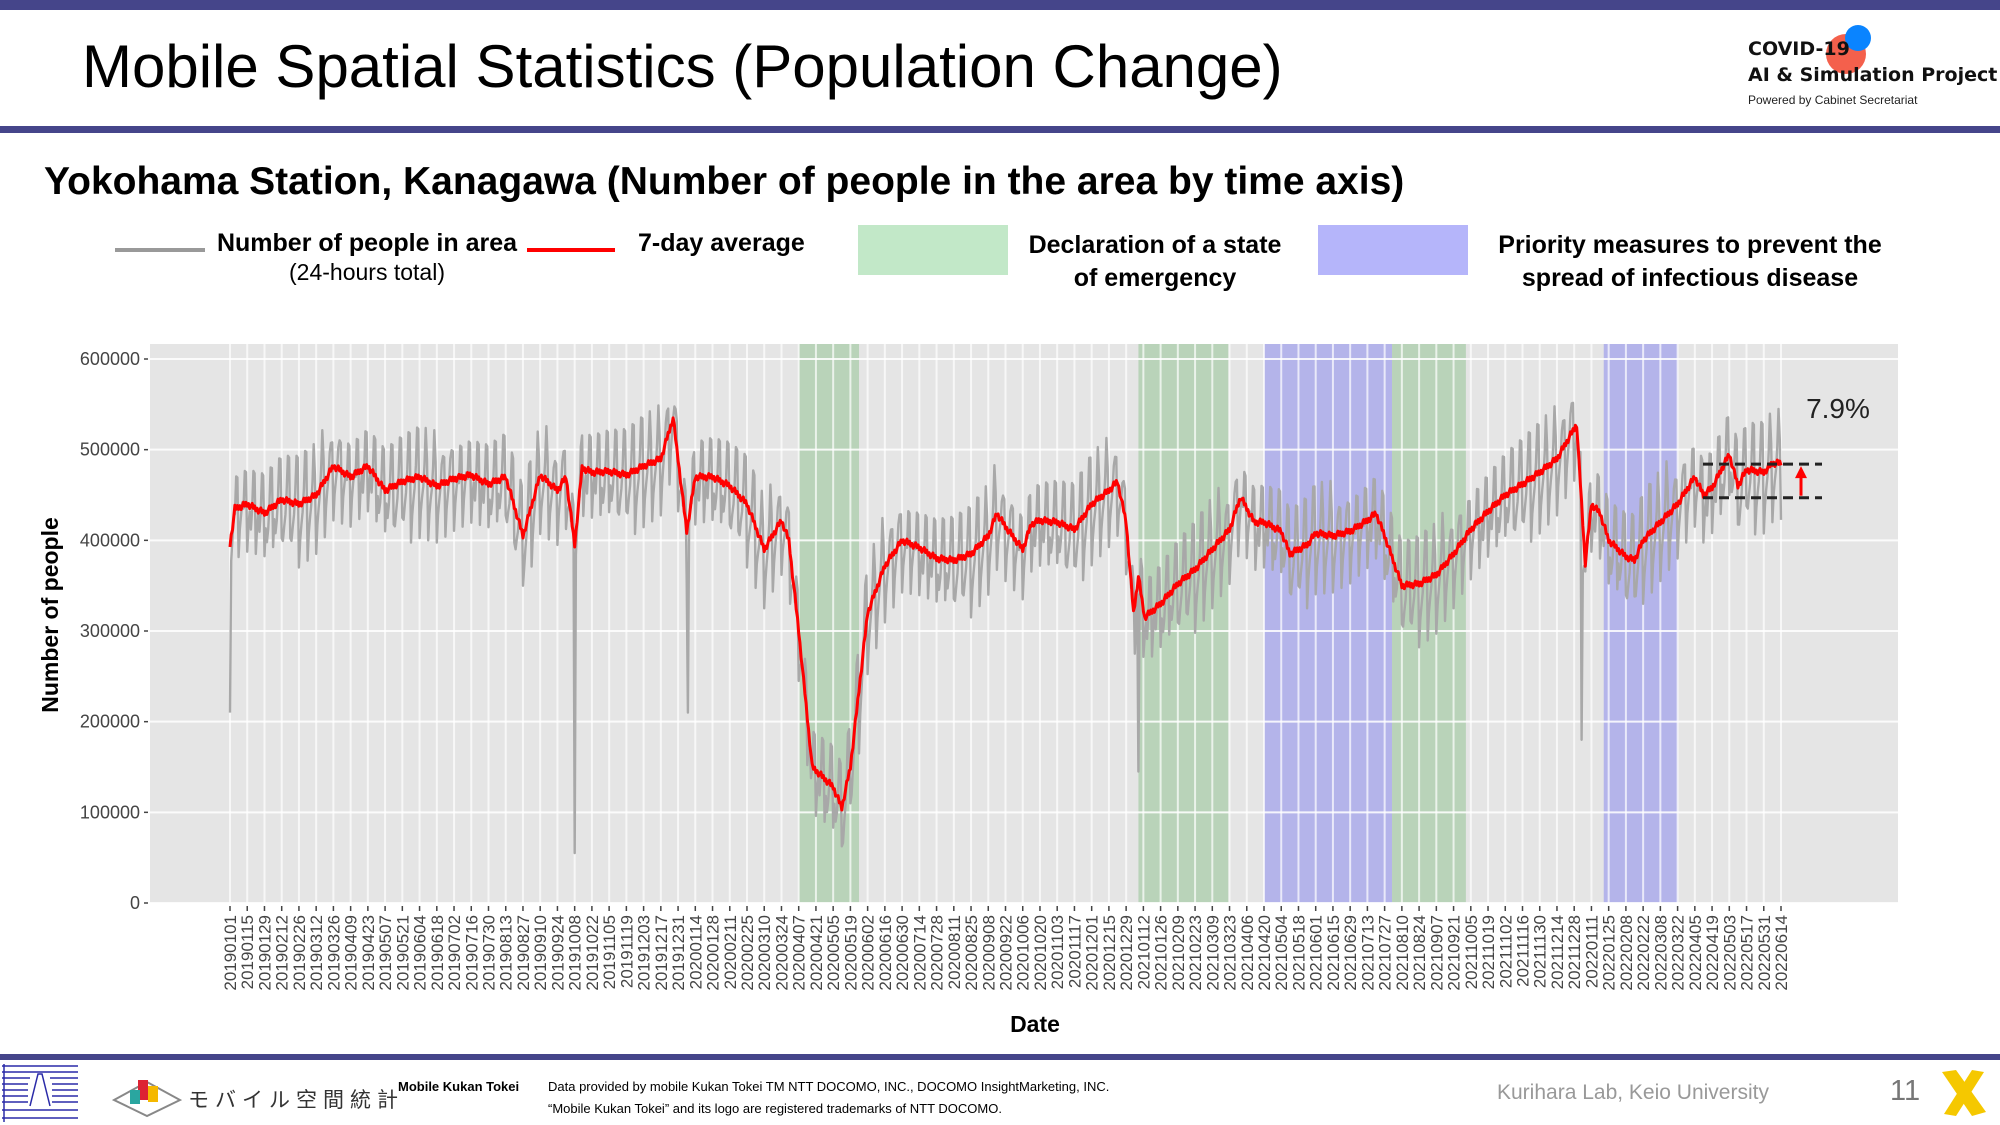 Image resolution: width=2000 pixels, height=1125 pixels. What do you see at coordinates (1799, 49) in the screenshot?
I see `logo-line1: COVID-19` at bounding box center [1799, 49].